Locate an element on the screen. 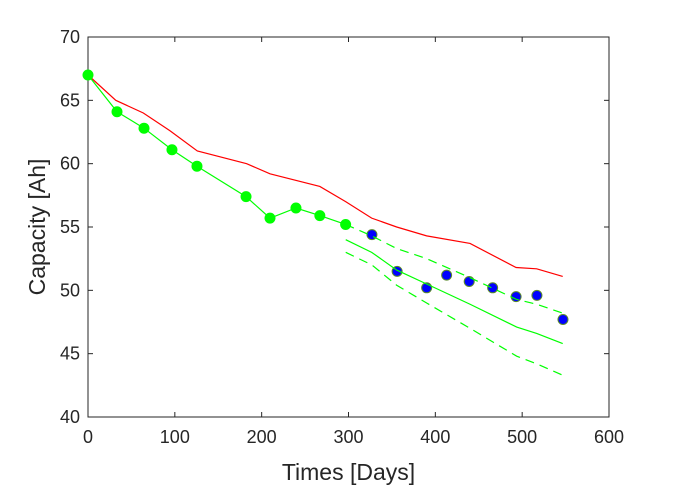 The height and width of the screenshot is (493, 674). x-tick-label: 200 is located at coordinates (262, 437).